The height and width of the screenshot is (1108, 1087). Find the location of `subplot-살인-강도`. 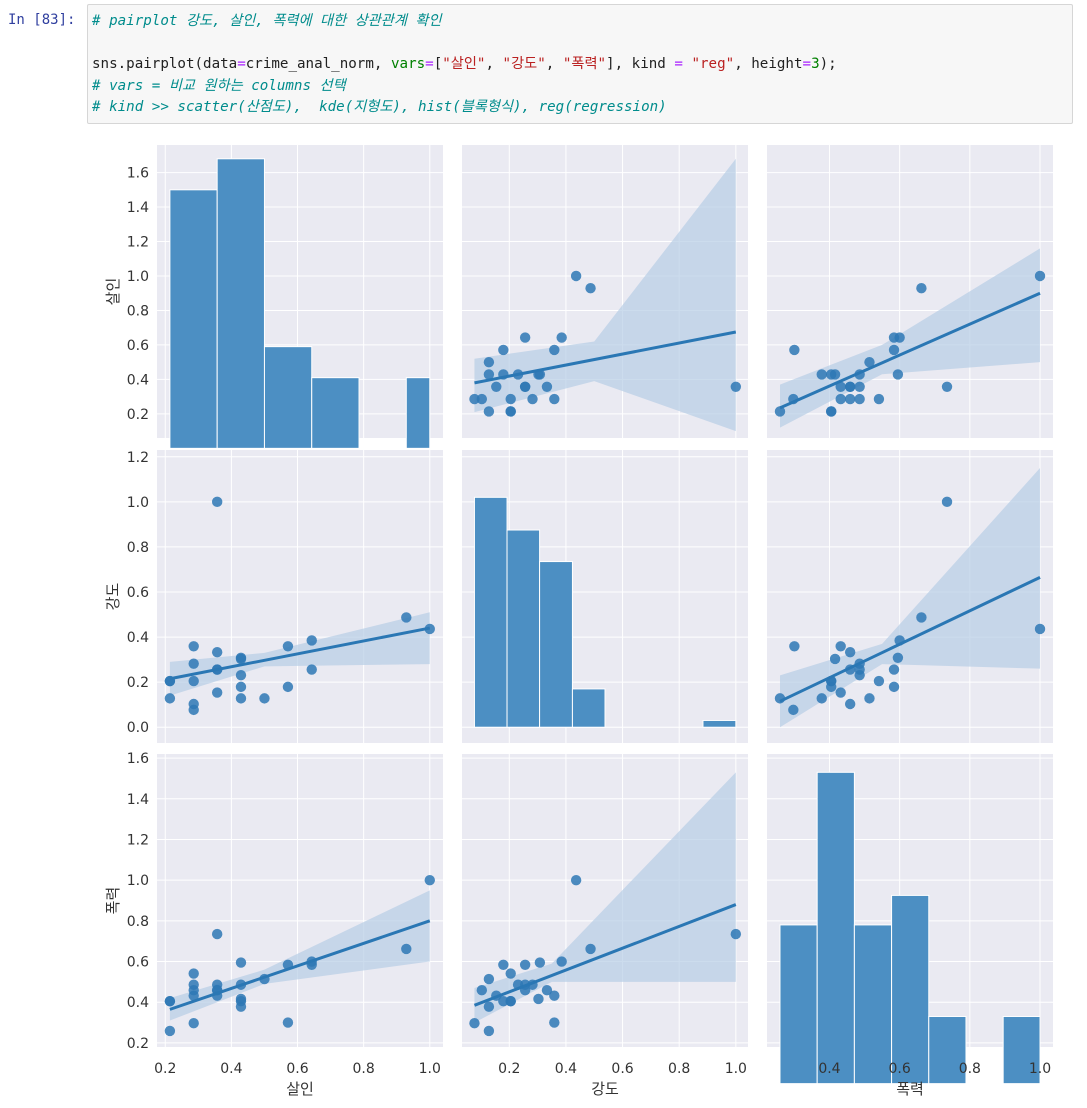

subplot-살인-강도 is located at coordinates (605, 291).